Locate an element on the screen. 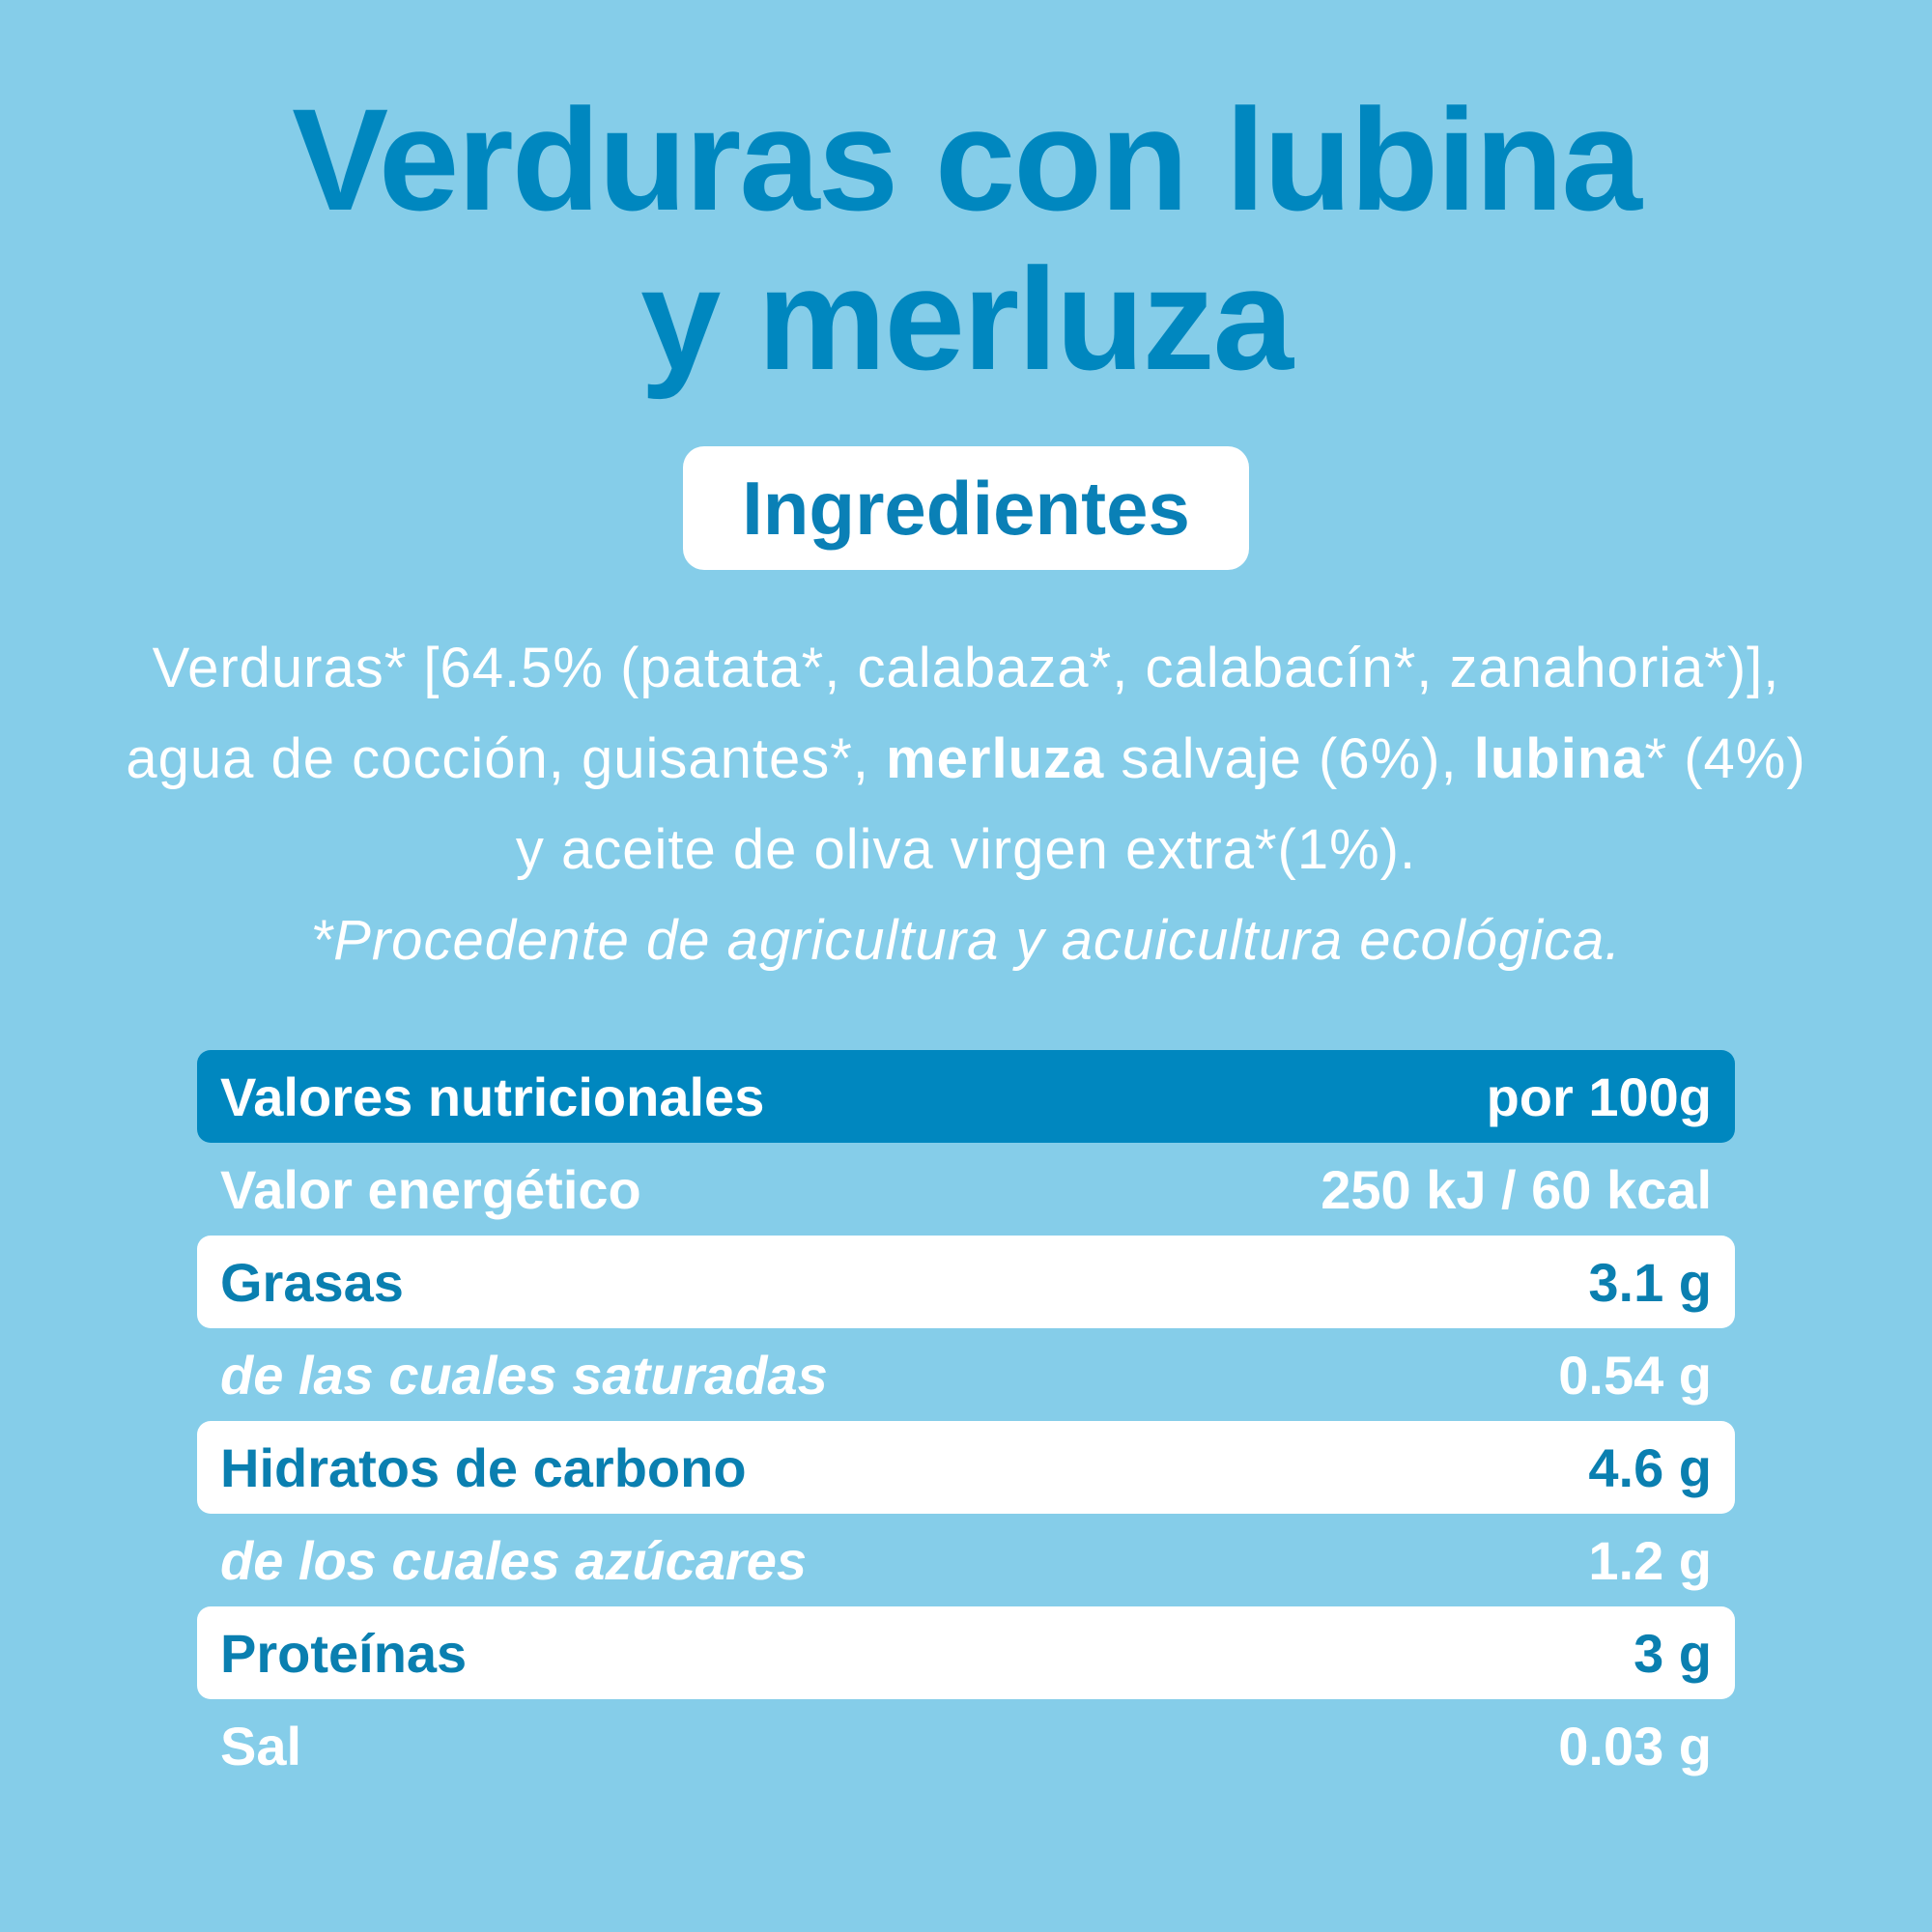 The width and height of the screenshot is (1932, 1932). row-value: 0.54 g is located at coordinates (1635, 1375).